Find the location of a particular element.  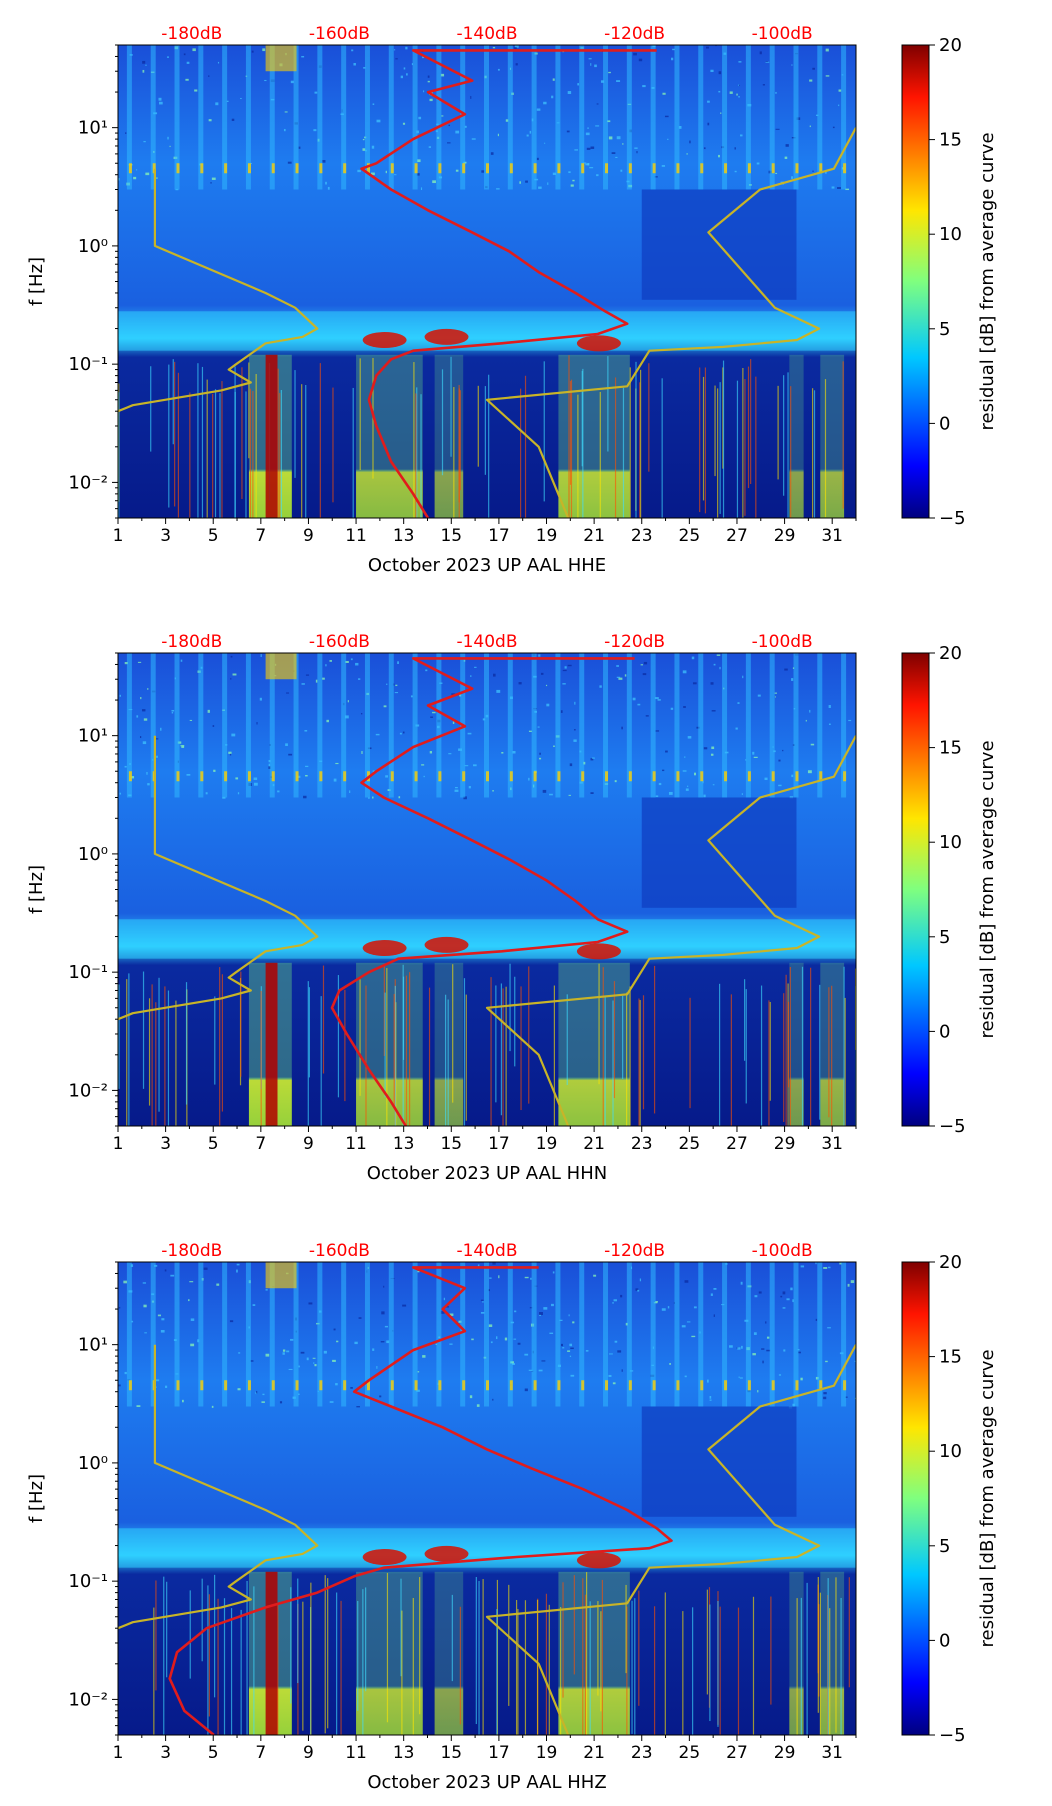

top-db-tick-label: -100dB is located at coordinates (782, 34).